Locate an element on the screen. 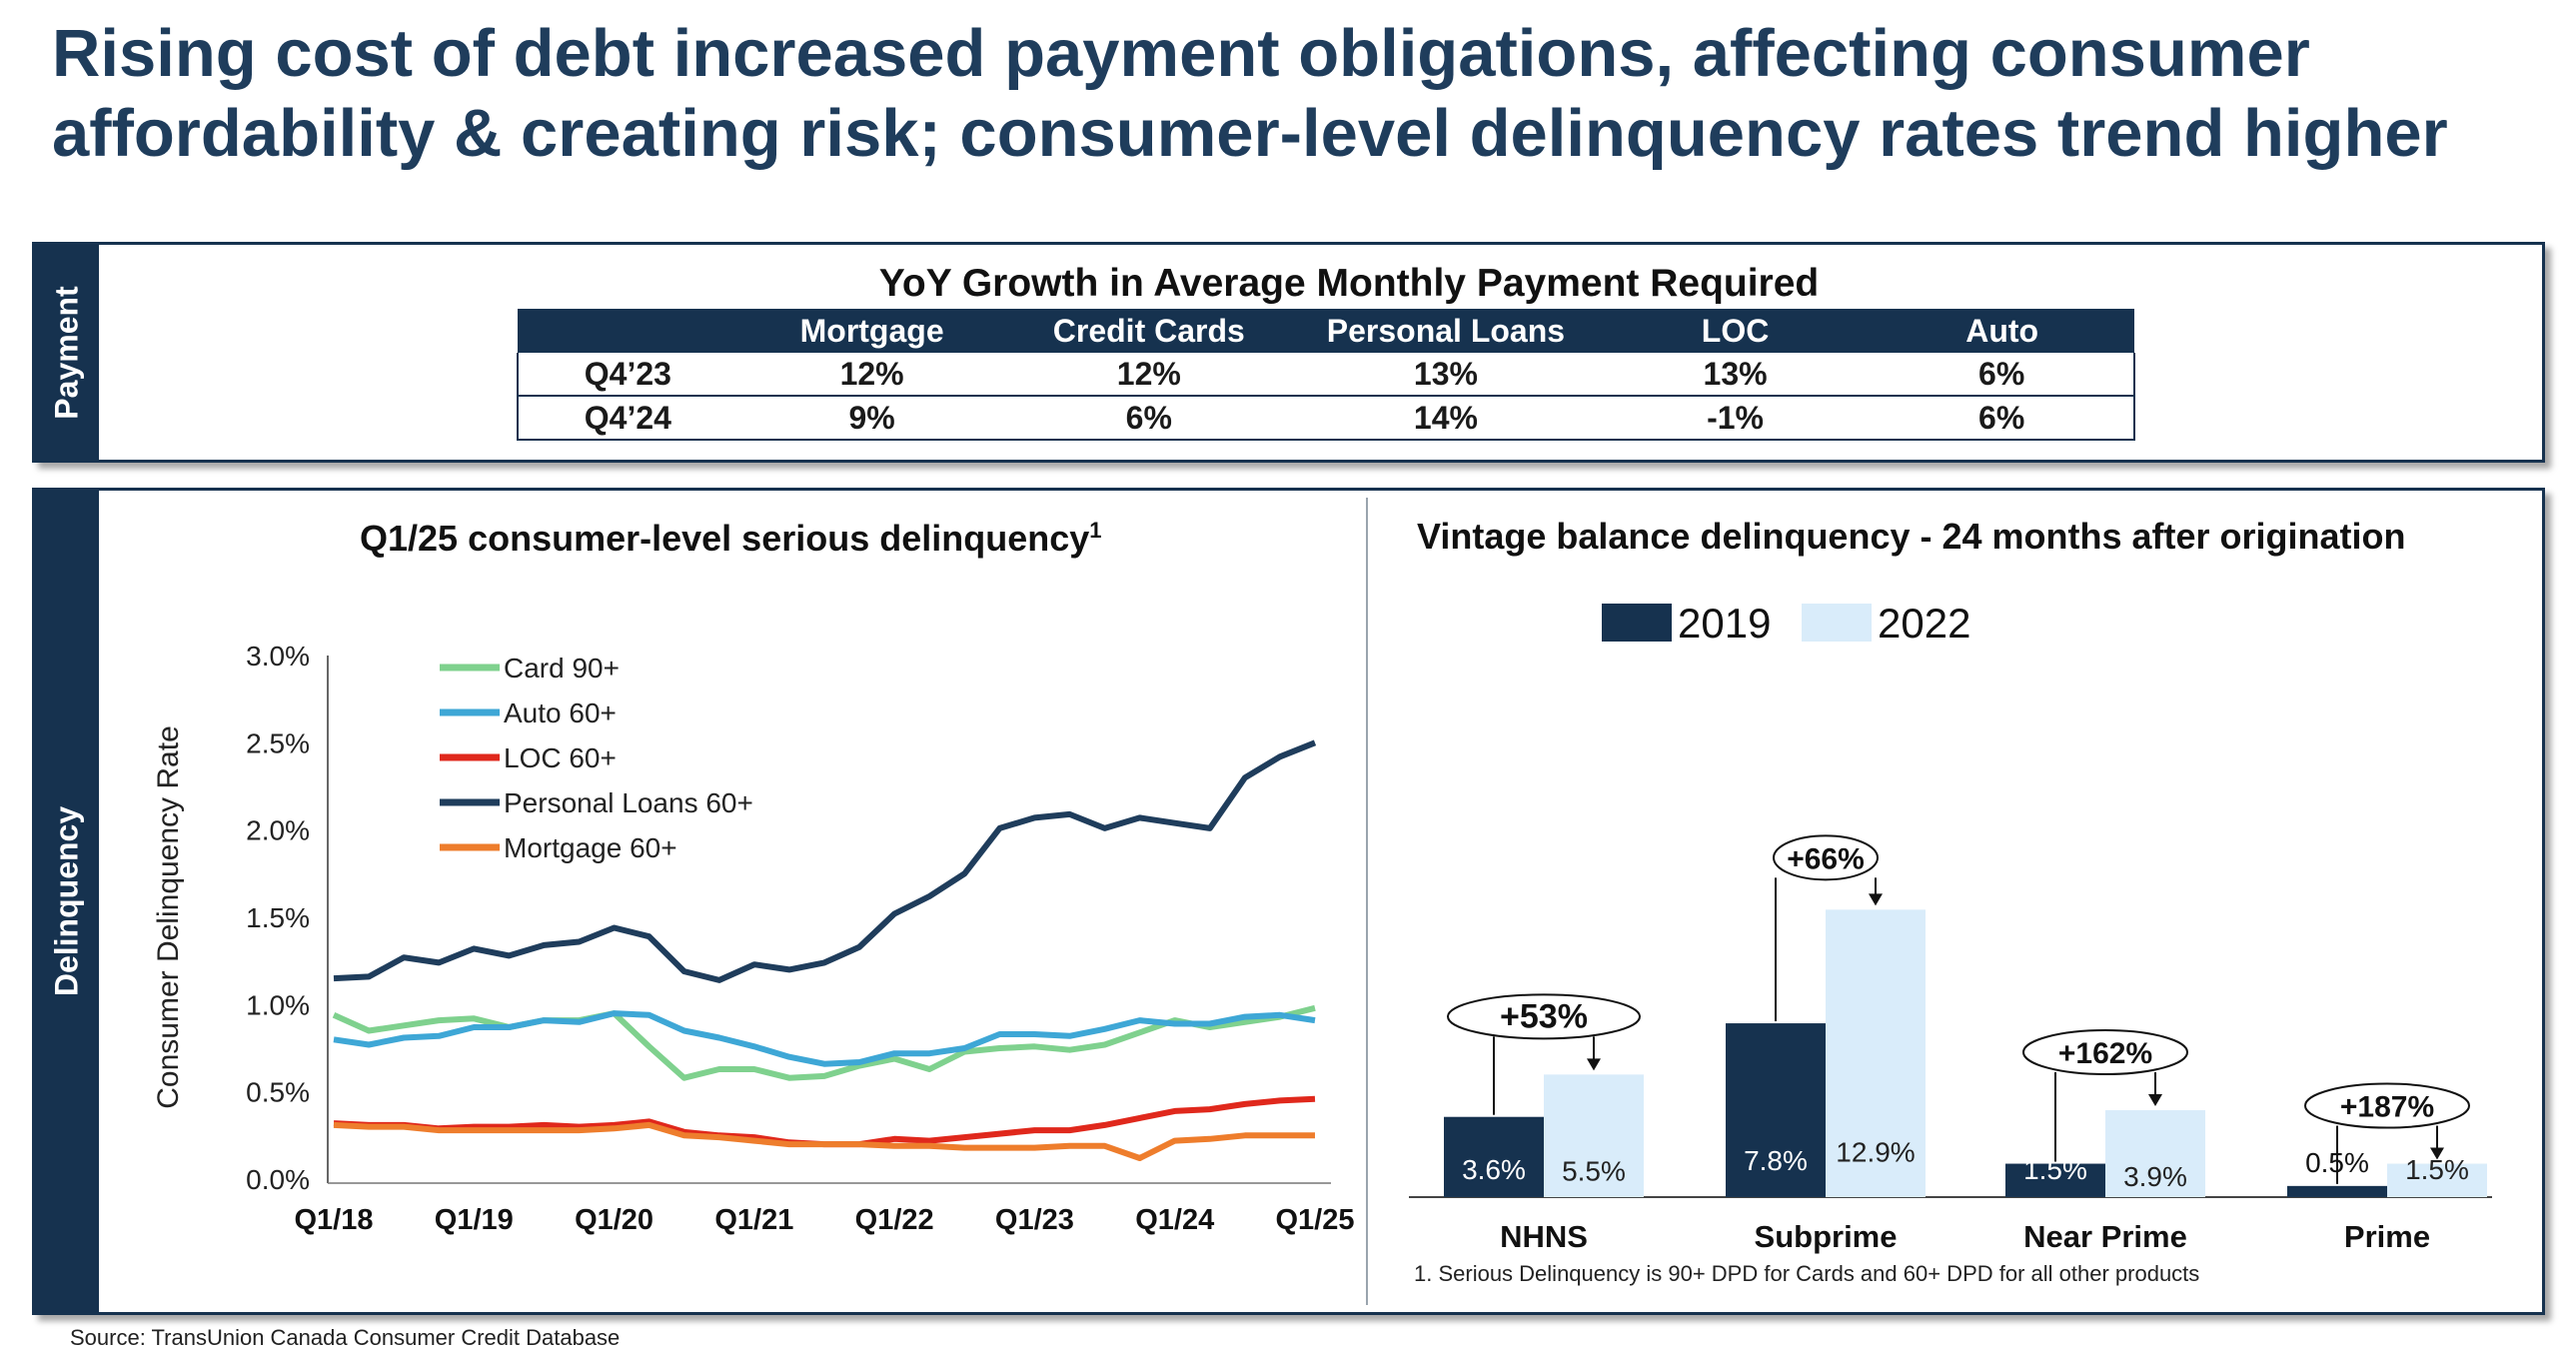 The width and height of the screenshot is (2576, 1359). legend-label: LOC 60+ is located at coordinates (560, 757).